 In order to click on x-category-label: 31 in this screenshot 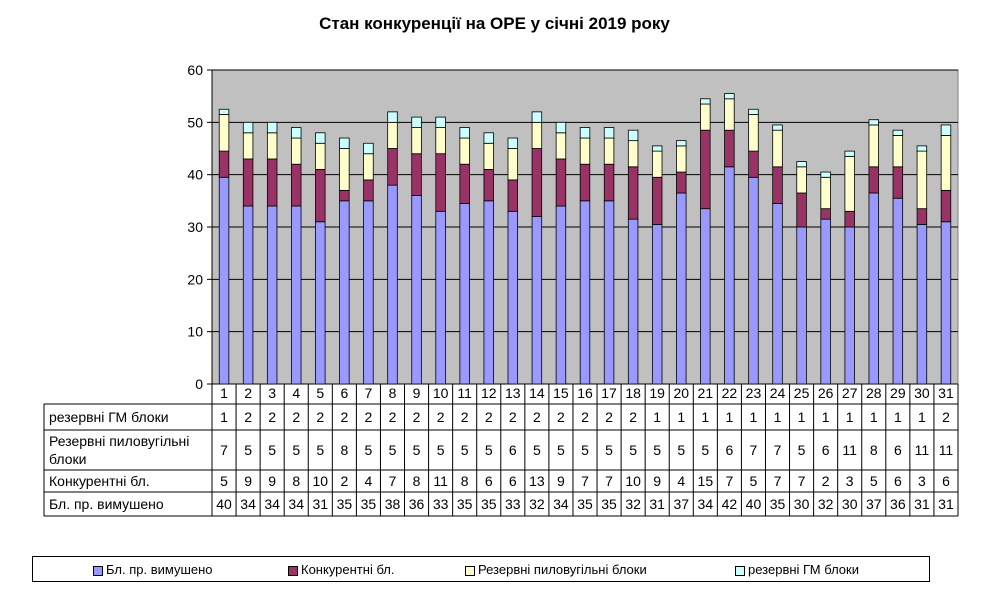, I will do `click(946, 393)`.